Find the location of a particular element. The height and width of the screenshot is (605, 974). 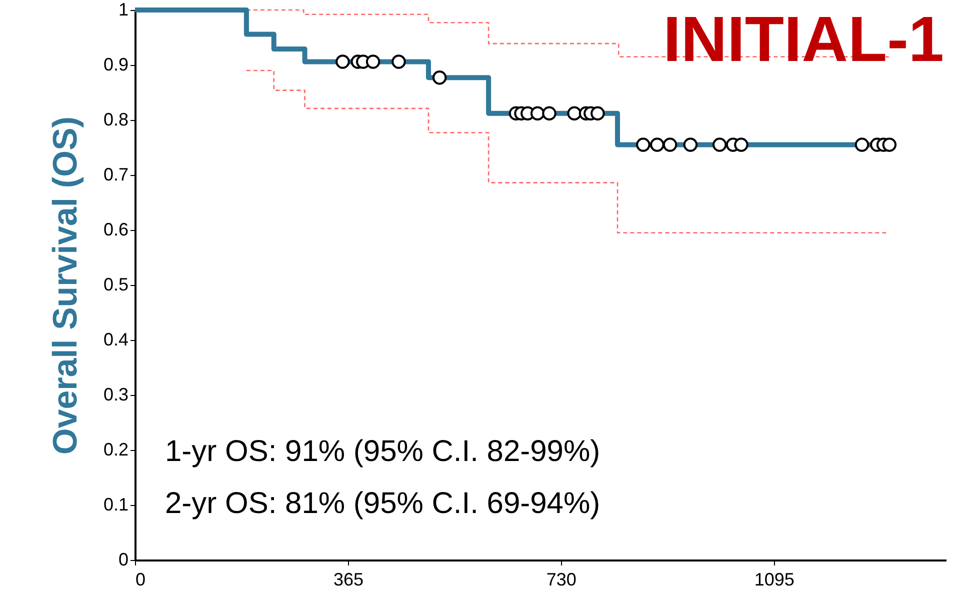

y-tick-label: 0.1 is located at coordinates (115, 504).